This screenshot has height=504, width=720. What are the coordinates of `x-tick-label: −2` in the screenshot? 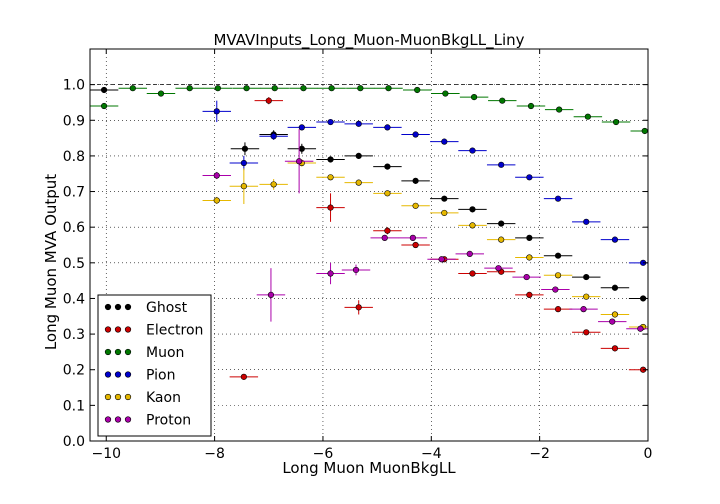 It's located at (539, 454).